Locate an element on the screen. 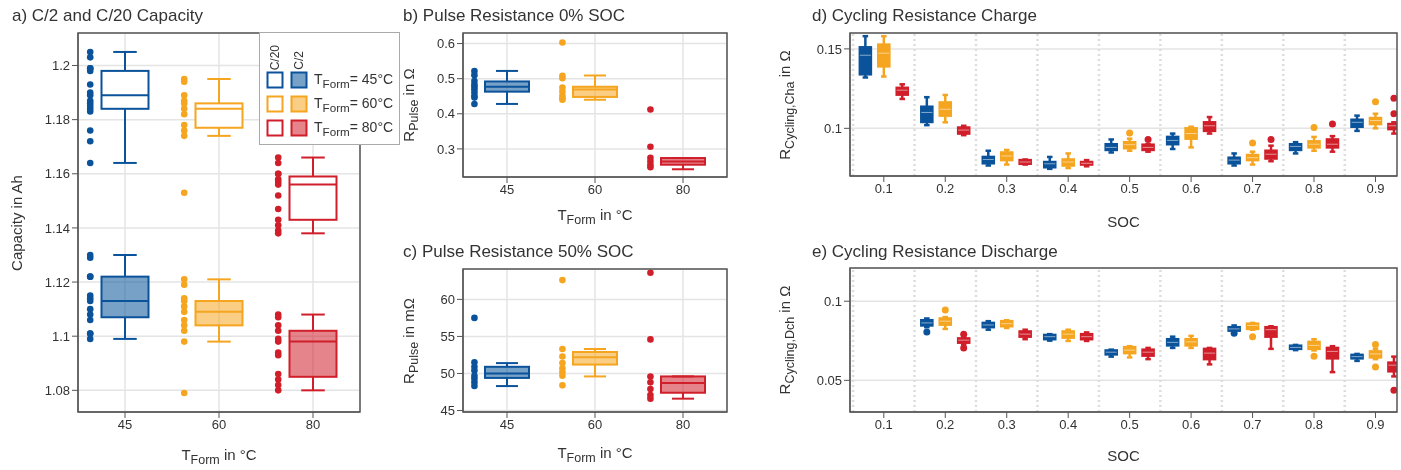 The height and width of the screenshot is (470, 1401). chart-title: c) Pulse Resistance 50% SOC is located at coordinates (518, 252).